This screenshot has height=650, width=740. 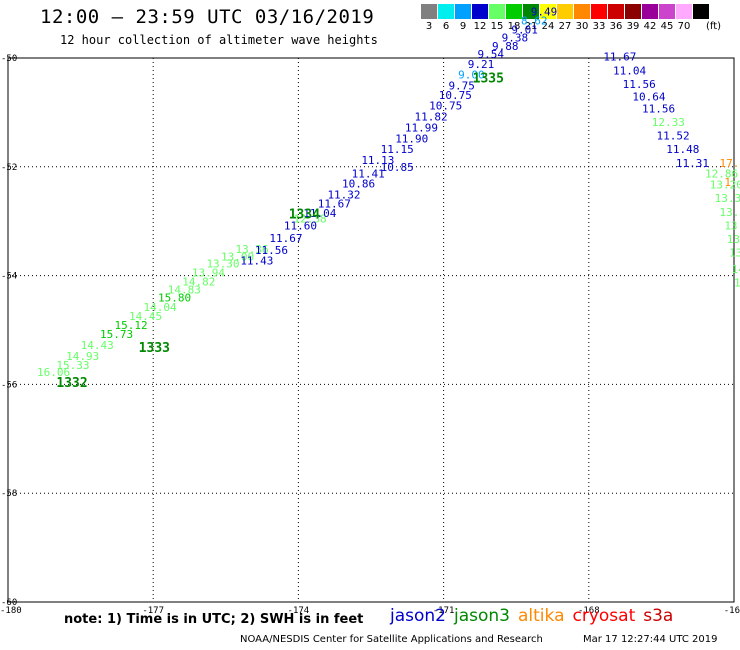 I want to click on lon-tick-label: -180, so click(x=11, y=611).